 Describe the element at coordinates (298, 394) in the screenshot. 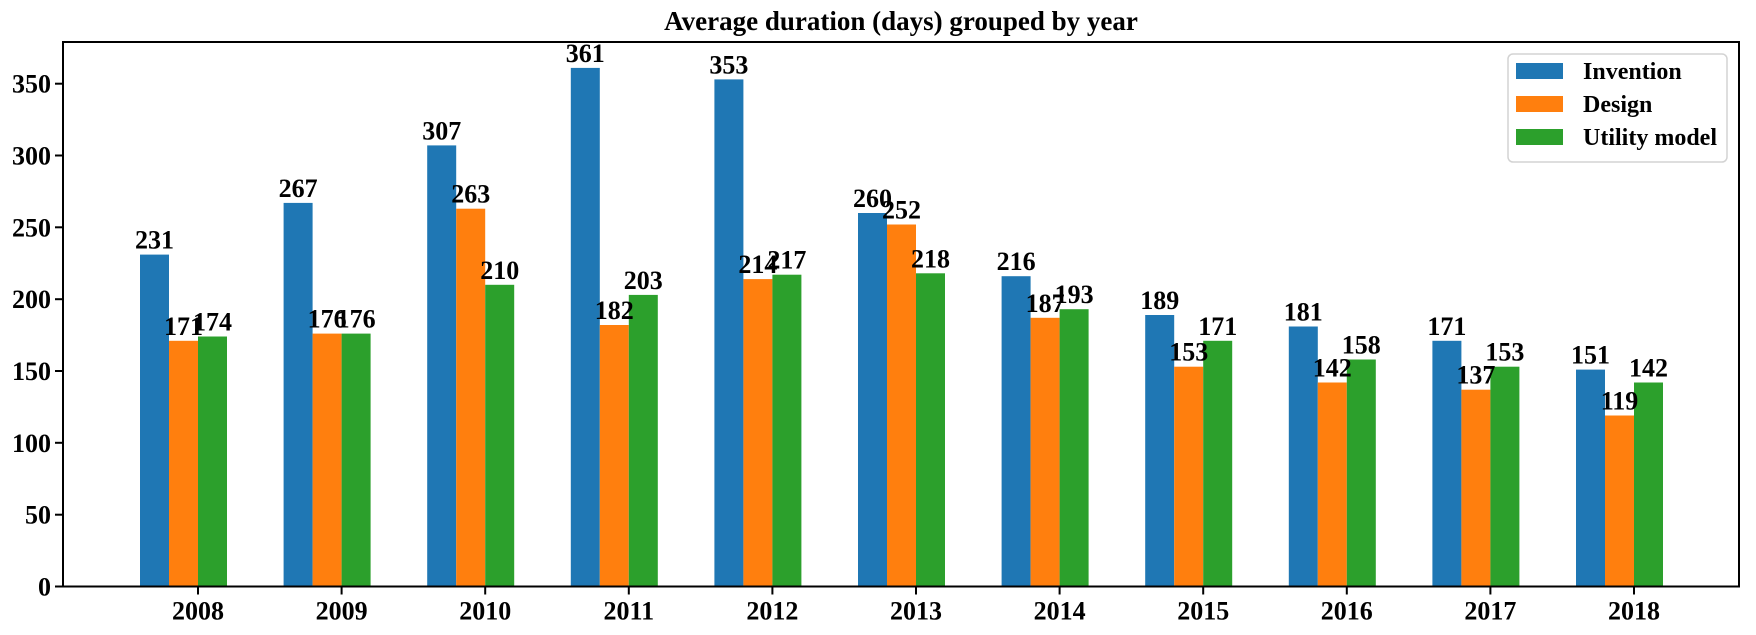

I see `bar-invention-2009` at that location.